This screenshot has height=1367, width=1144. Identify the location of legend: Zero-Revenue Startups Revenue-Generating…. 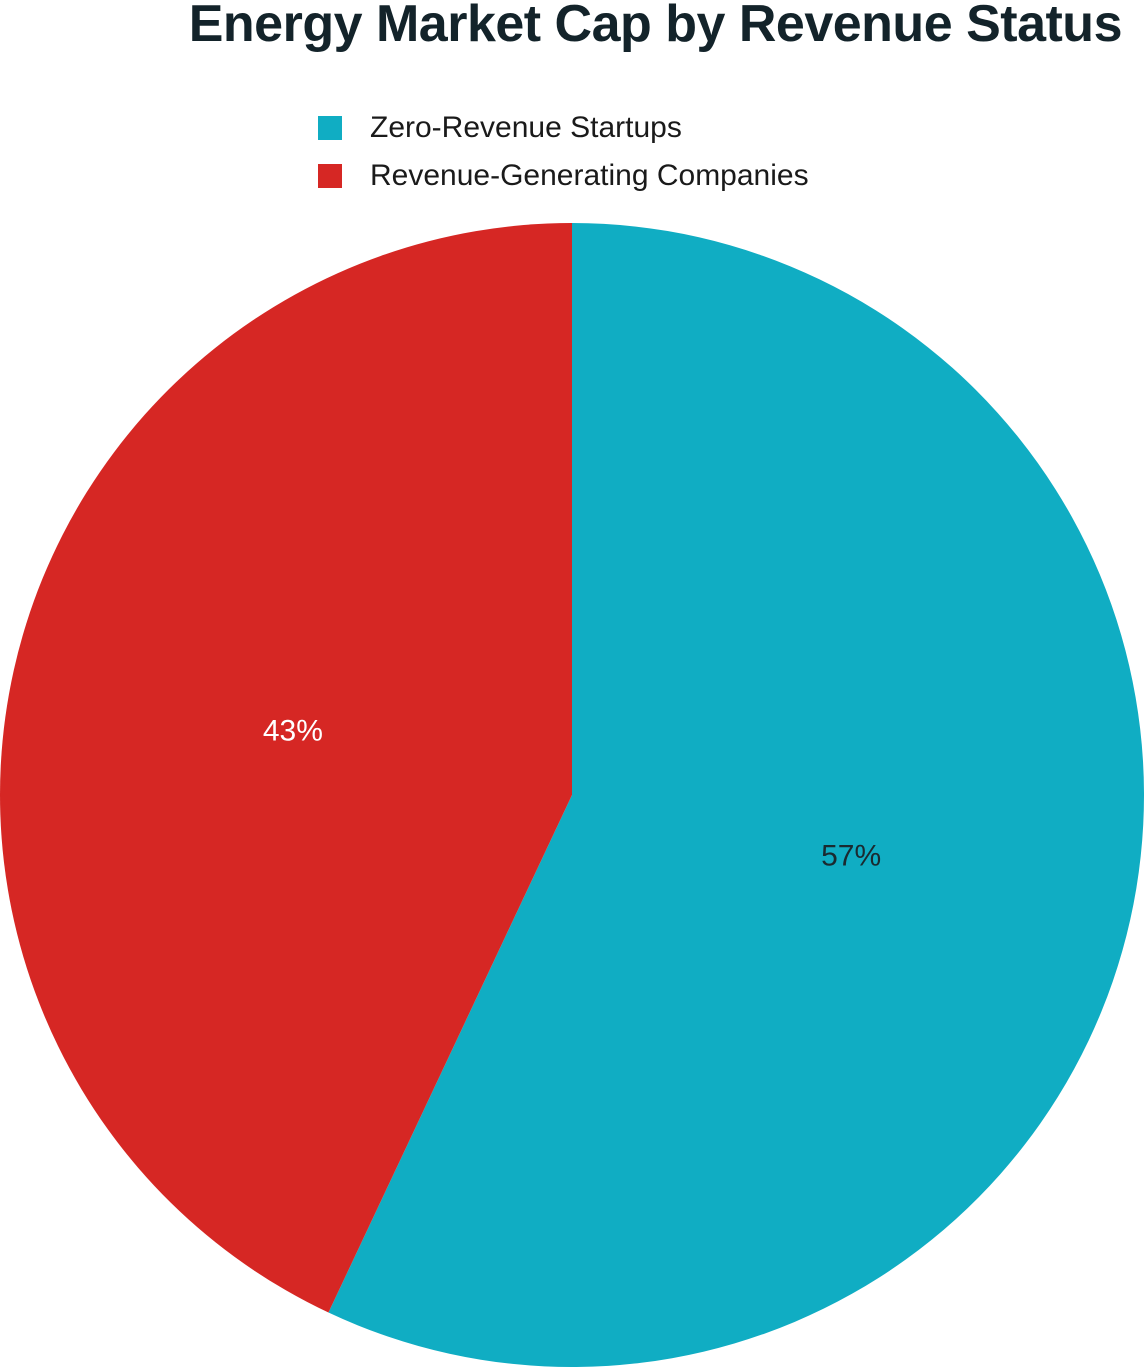
(563, 152).